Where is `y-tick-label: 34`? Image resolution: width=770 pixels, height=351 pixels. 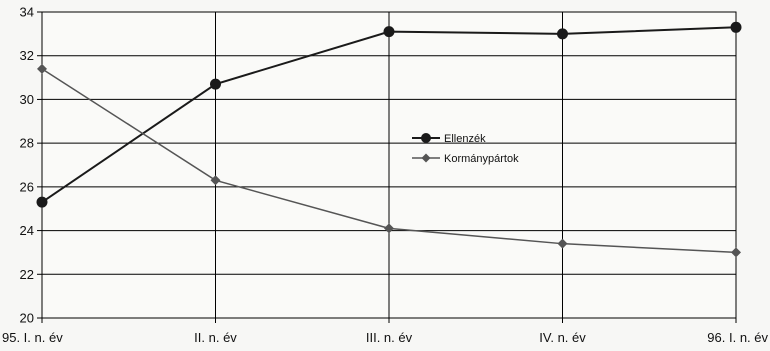 y-tick-label: 34 is located at coordinates (27, 12).